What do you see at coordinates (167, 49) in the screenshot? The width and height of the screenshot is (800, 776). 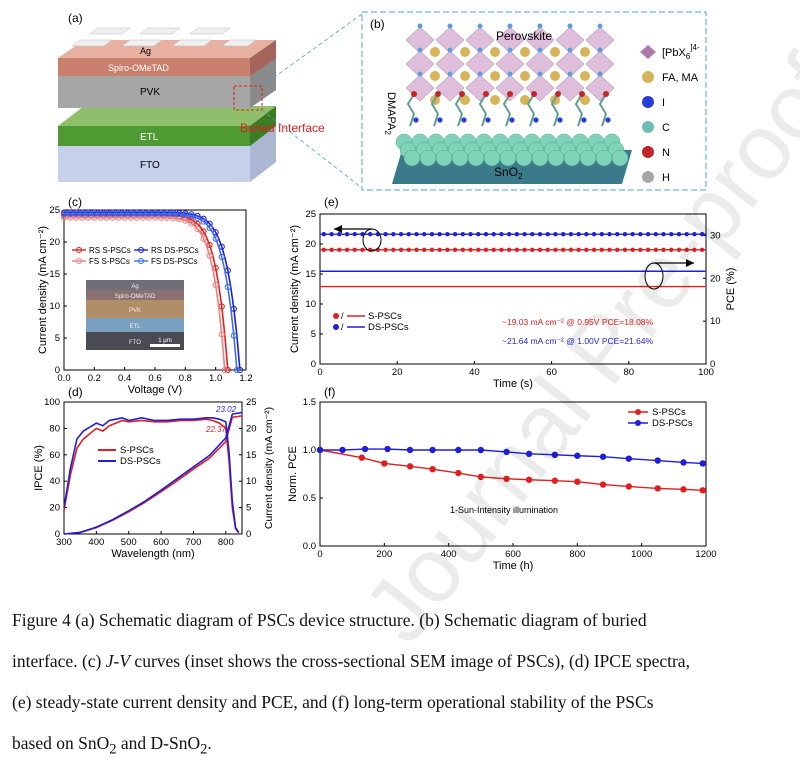 I see `spiro-top` at bounding box center [167, 49].